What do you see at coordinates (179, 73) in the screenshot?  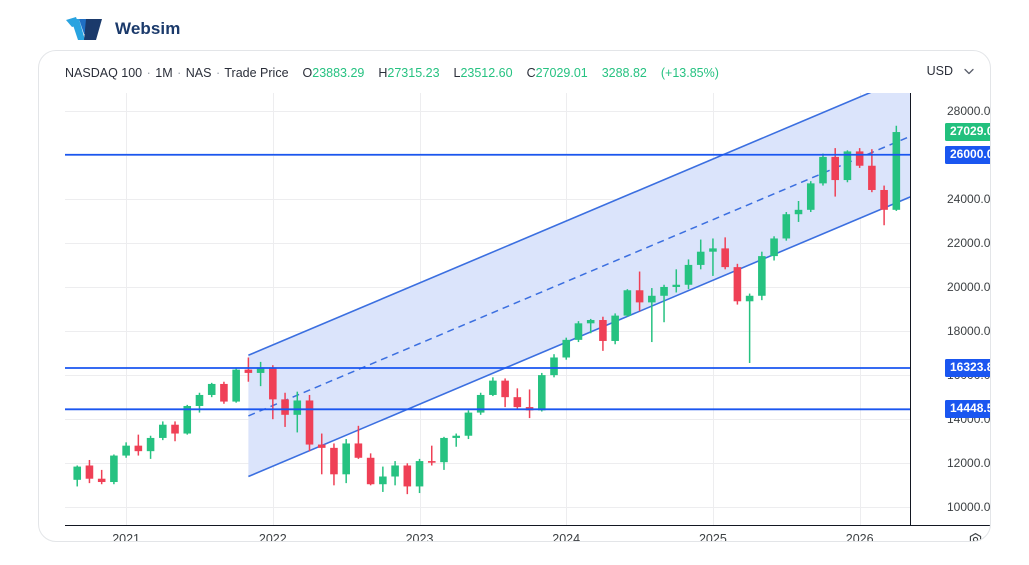 I see `legend-sep-2: ·` at bounding box center [179, 73].